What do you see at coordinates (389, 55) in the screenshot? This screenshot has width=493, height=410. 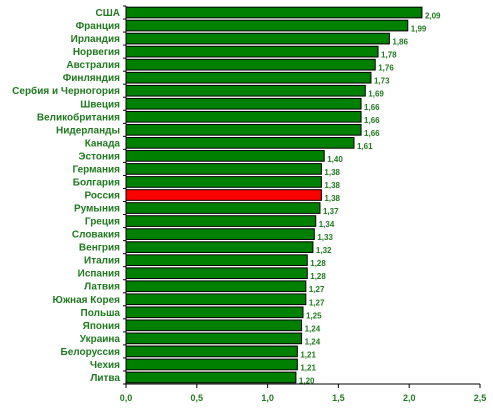 I see `value-label: 1,78` at bounding box center [389, 55].